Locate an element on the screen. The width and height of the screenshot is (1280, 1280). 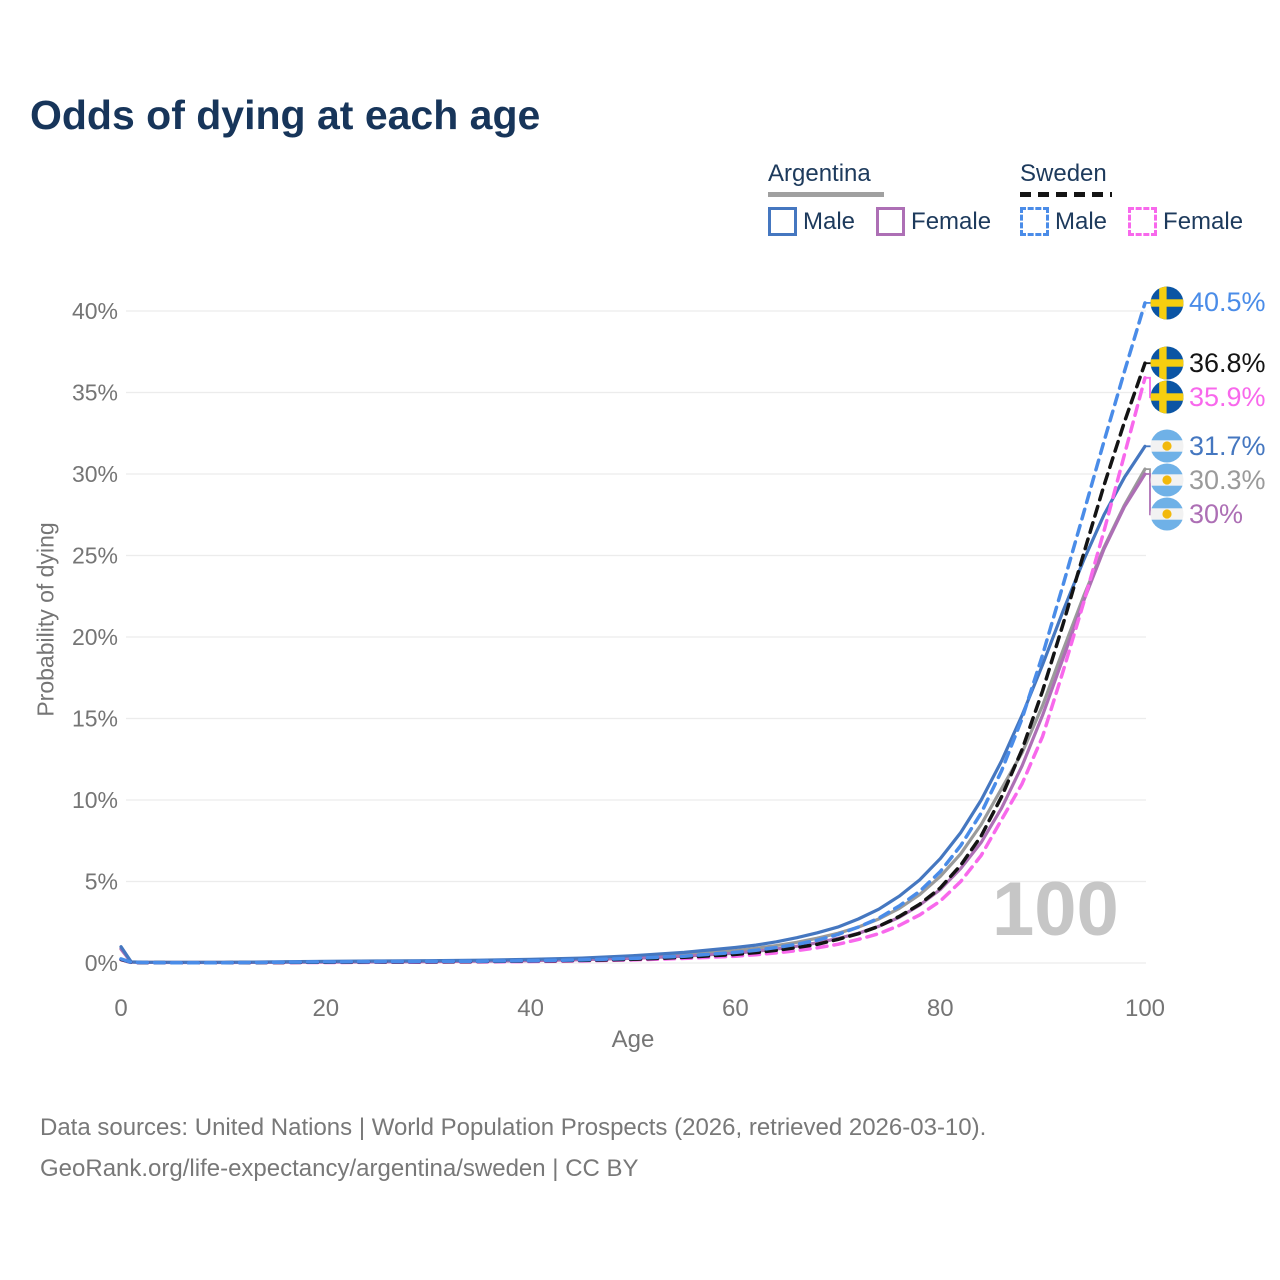
legend-item-argentina-female: Female is located at coordinates (933, 221).